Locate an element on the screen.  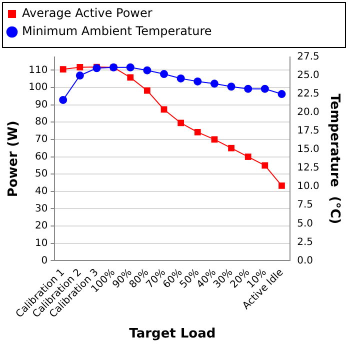
y-tick-label: 50 is located at coordinates (41, 174).